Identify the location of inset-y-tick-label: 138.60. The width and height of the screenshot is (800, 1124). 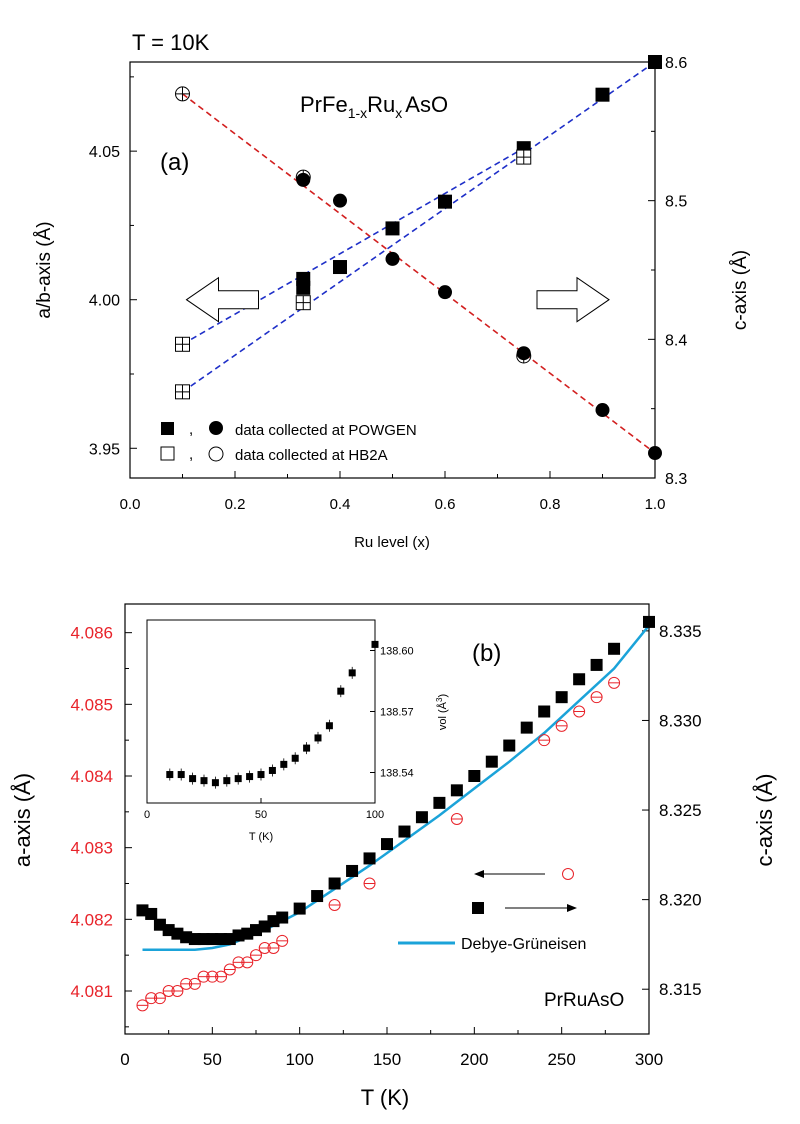
(397, 652).